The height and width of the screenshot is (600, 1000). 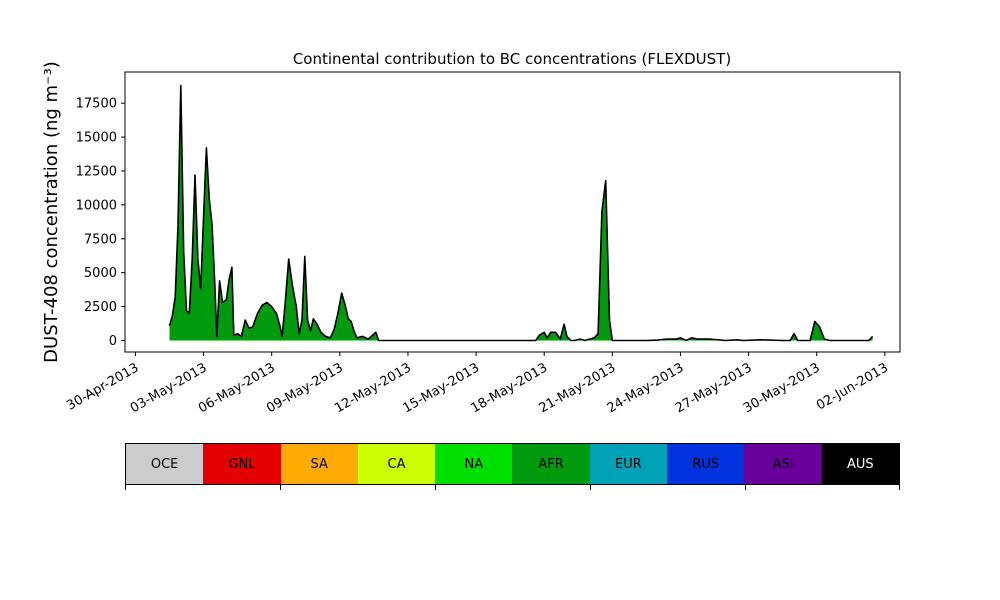 What do you see at coordinates (646, 388) in the screenshot?
I see `x-tick-label: 24-May-2013` at bounding box center [646, 388].